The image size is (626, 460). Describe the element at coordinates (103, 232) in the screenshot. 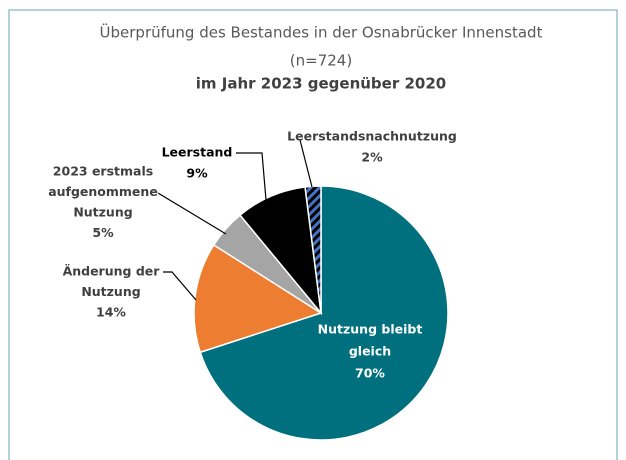

I see `value-label: 5%` at that location.